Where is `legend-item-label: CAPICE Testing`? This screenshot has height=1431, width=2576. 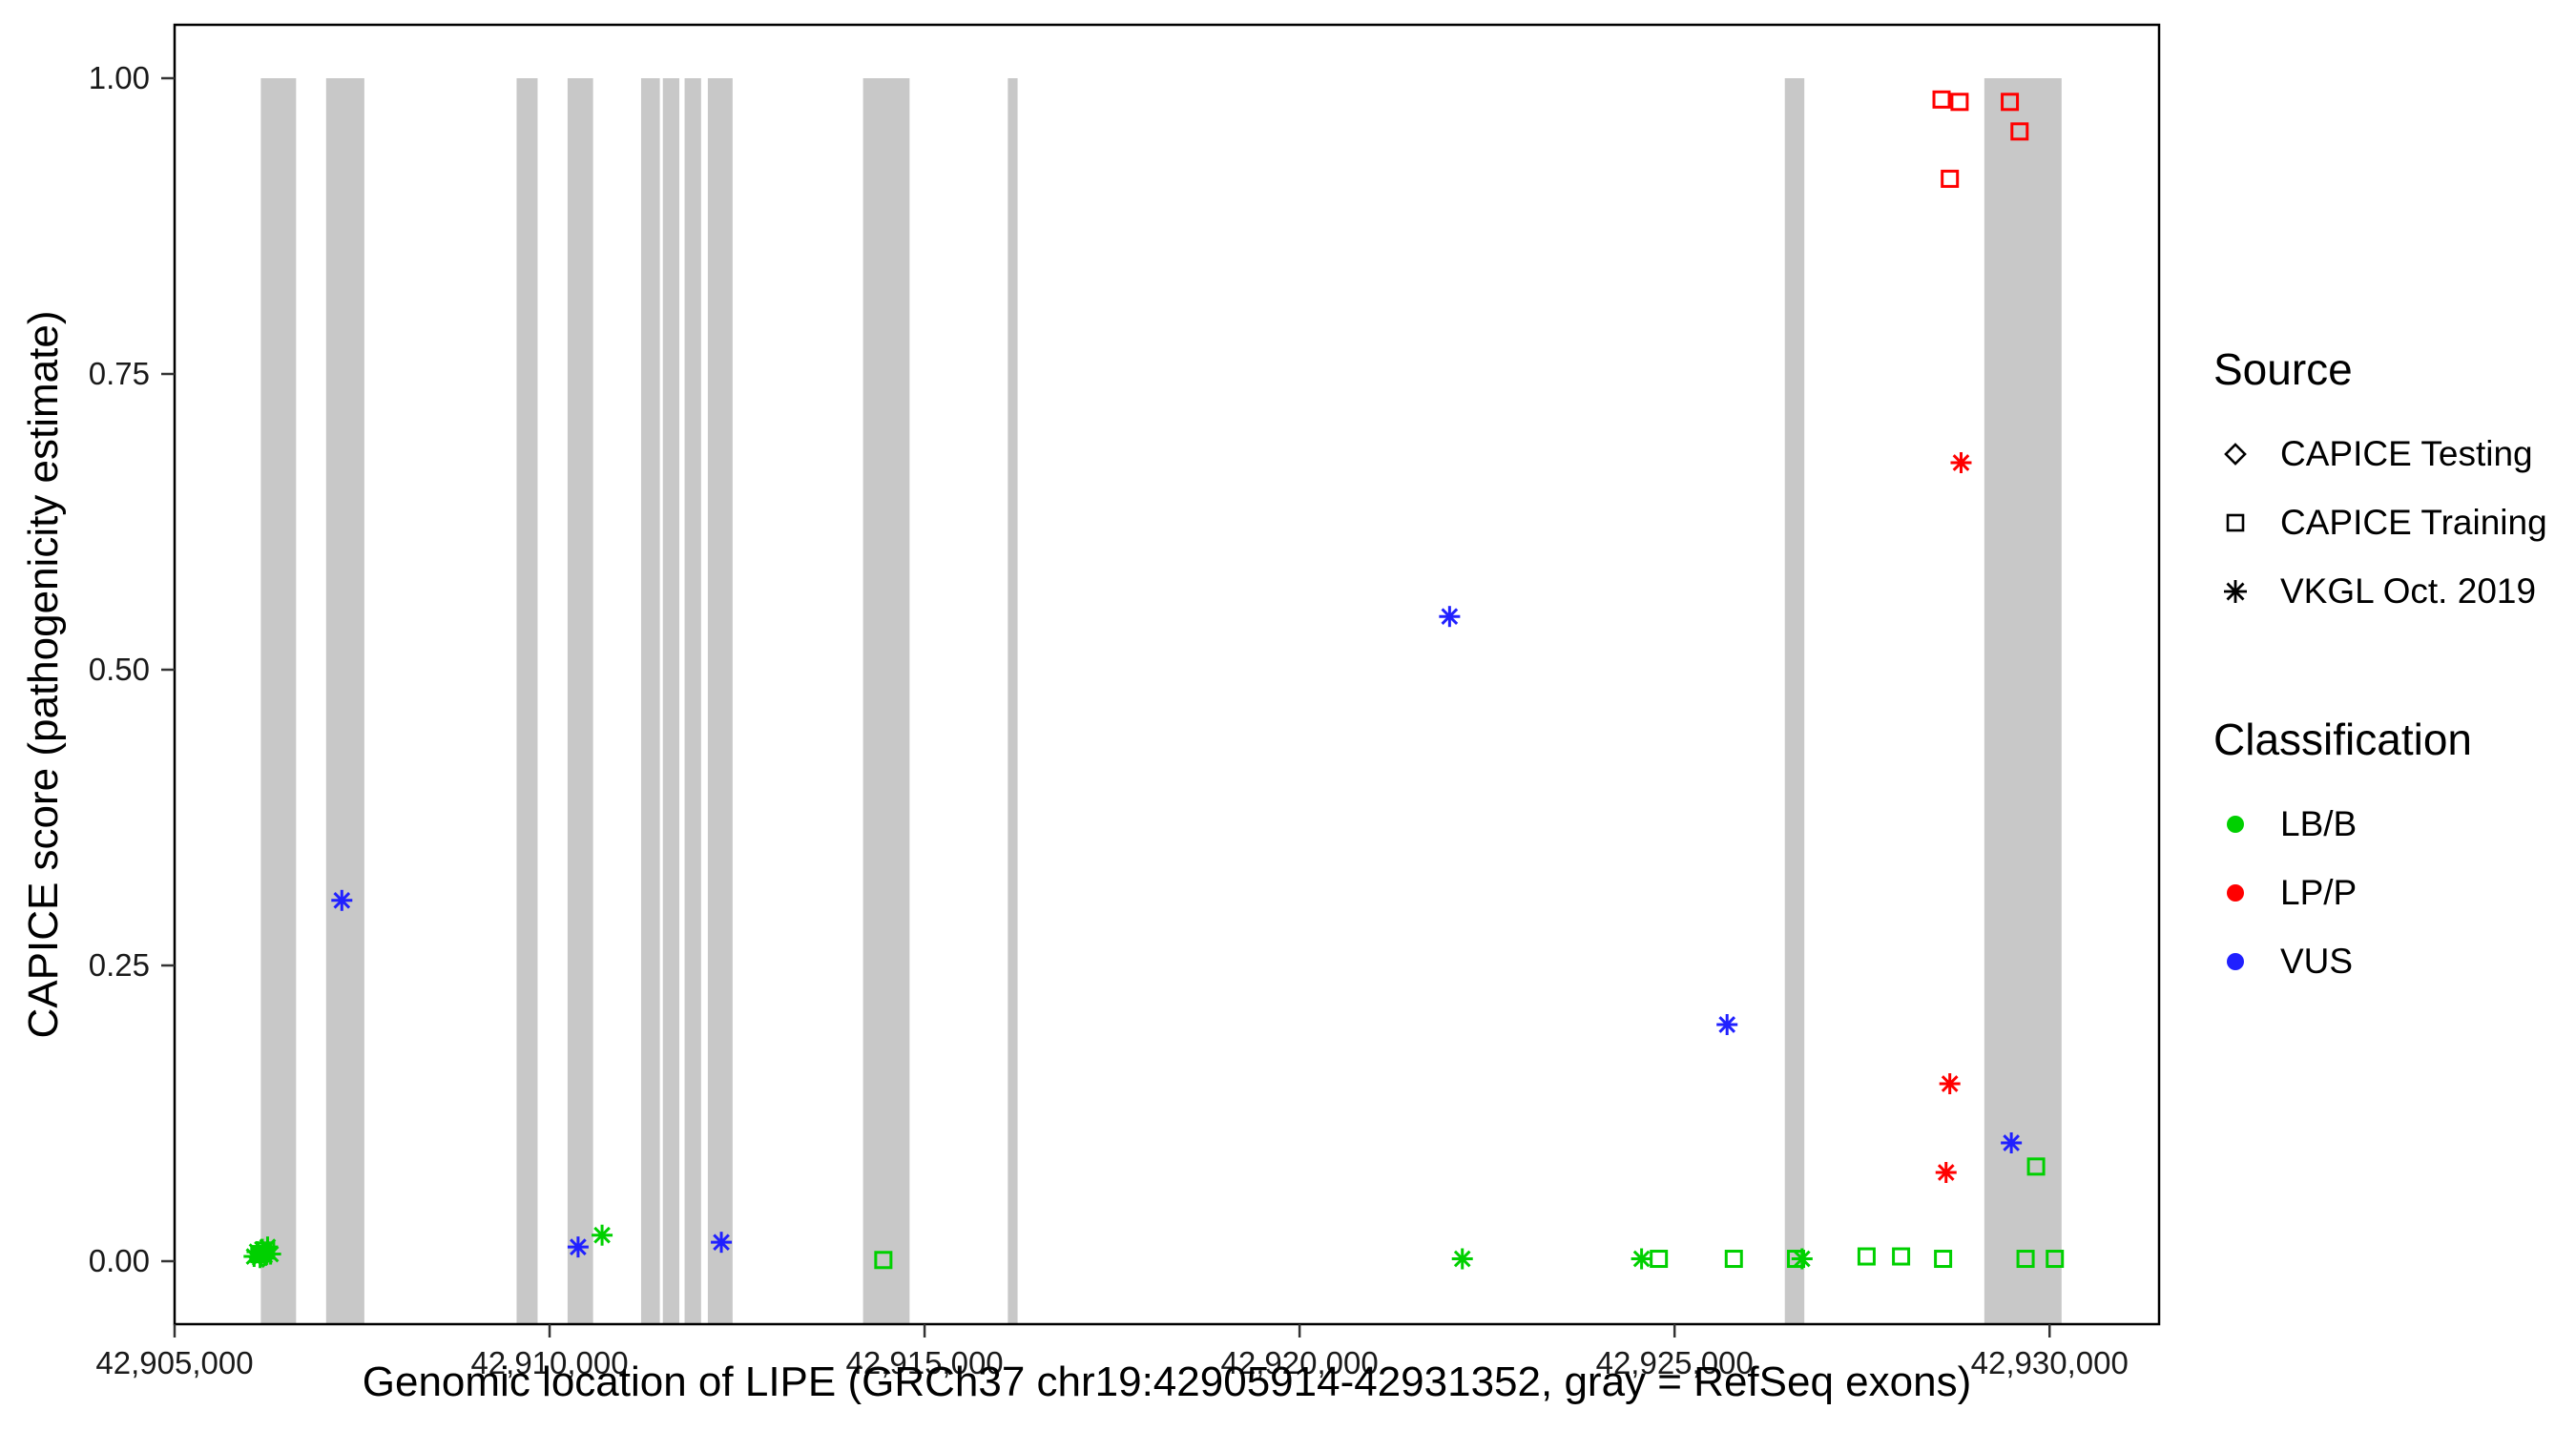 legend-item-label: CAPICE Testing is located at coordinates (2406, 453).